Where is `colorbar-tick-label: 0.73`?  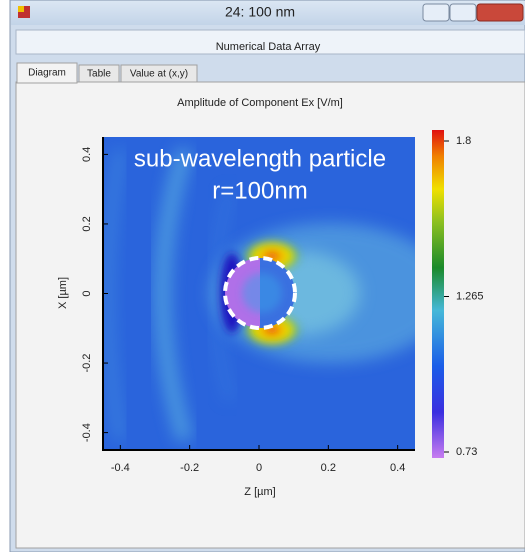
colorbar-tick-label: 0.73 is located at coordinates (466, 452).